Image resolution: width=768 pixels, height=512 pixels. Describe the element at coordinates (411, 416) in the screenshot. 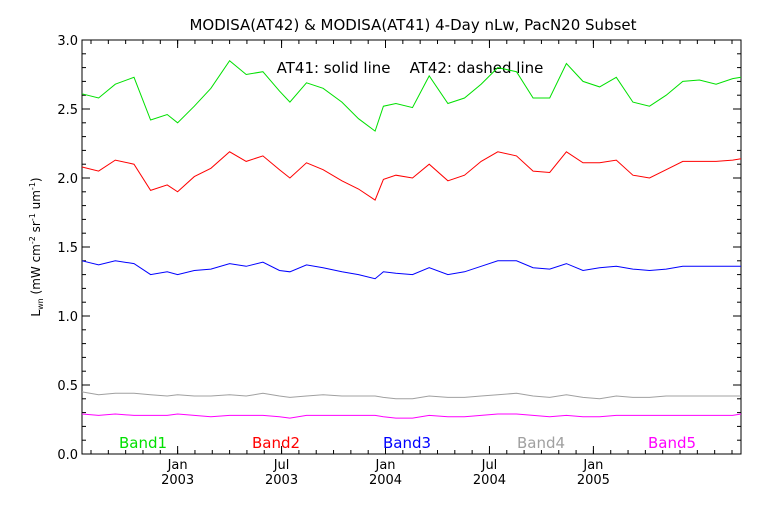

I see `series-line-band5` at that location.